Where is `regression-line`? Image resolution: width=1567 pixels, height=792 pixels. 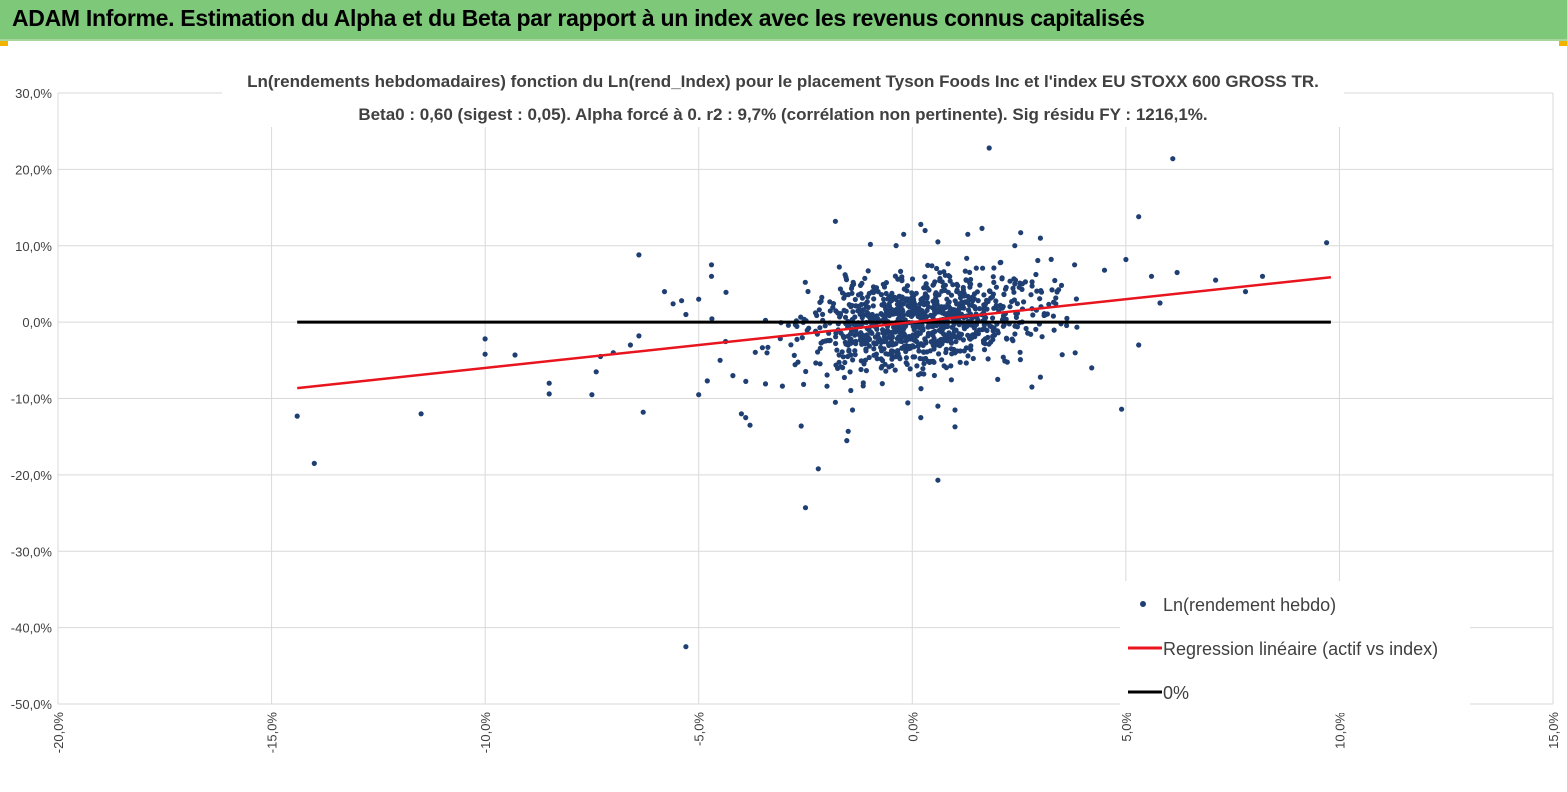
regression-line is located at coordinates (814, 332).